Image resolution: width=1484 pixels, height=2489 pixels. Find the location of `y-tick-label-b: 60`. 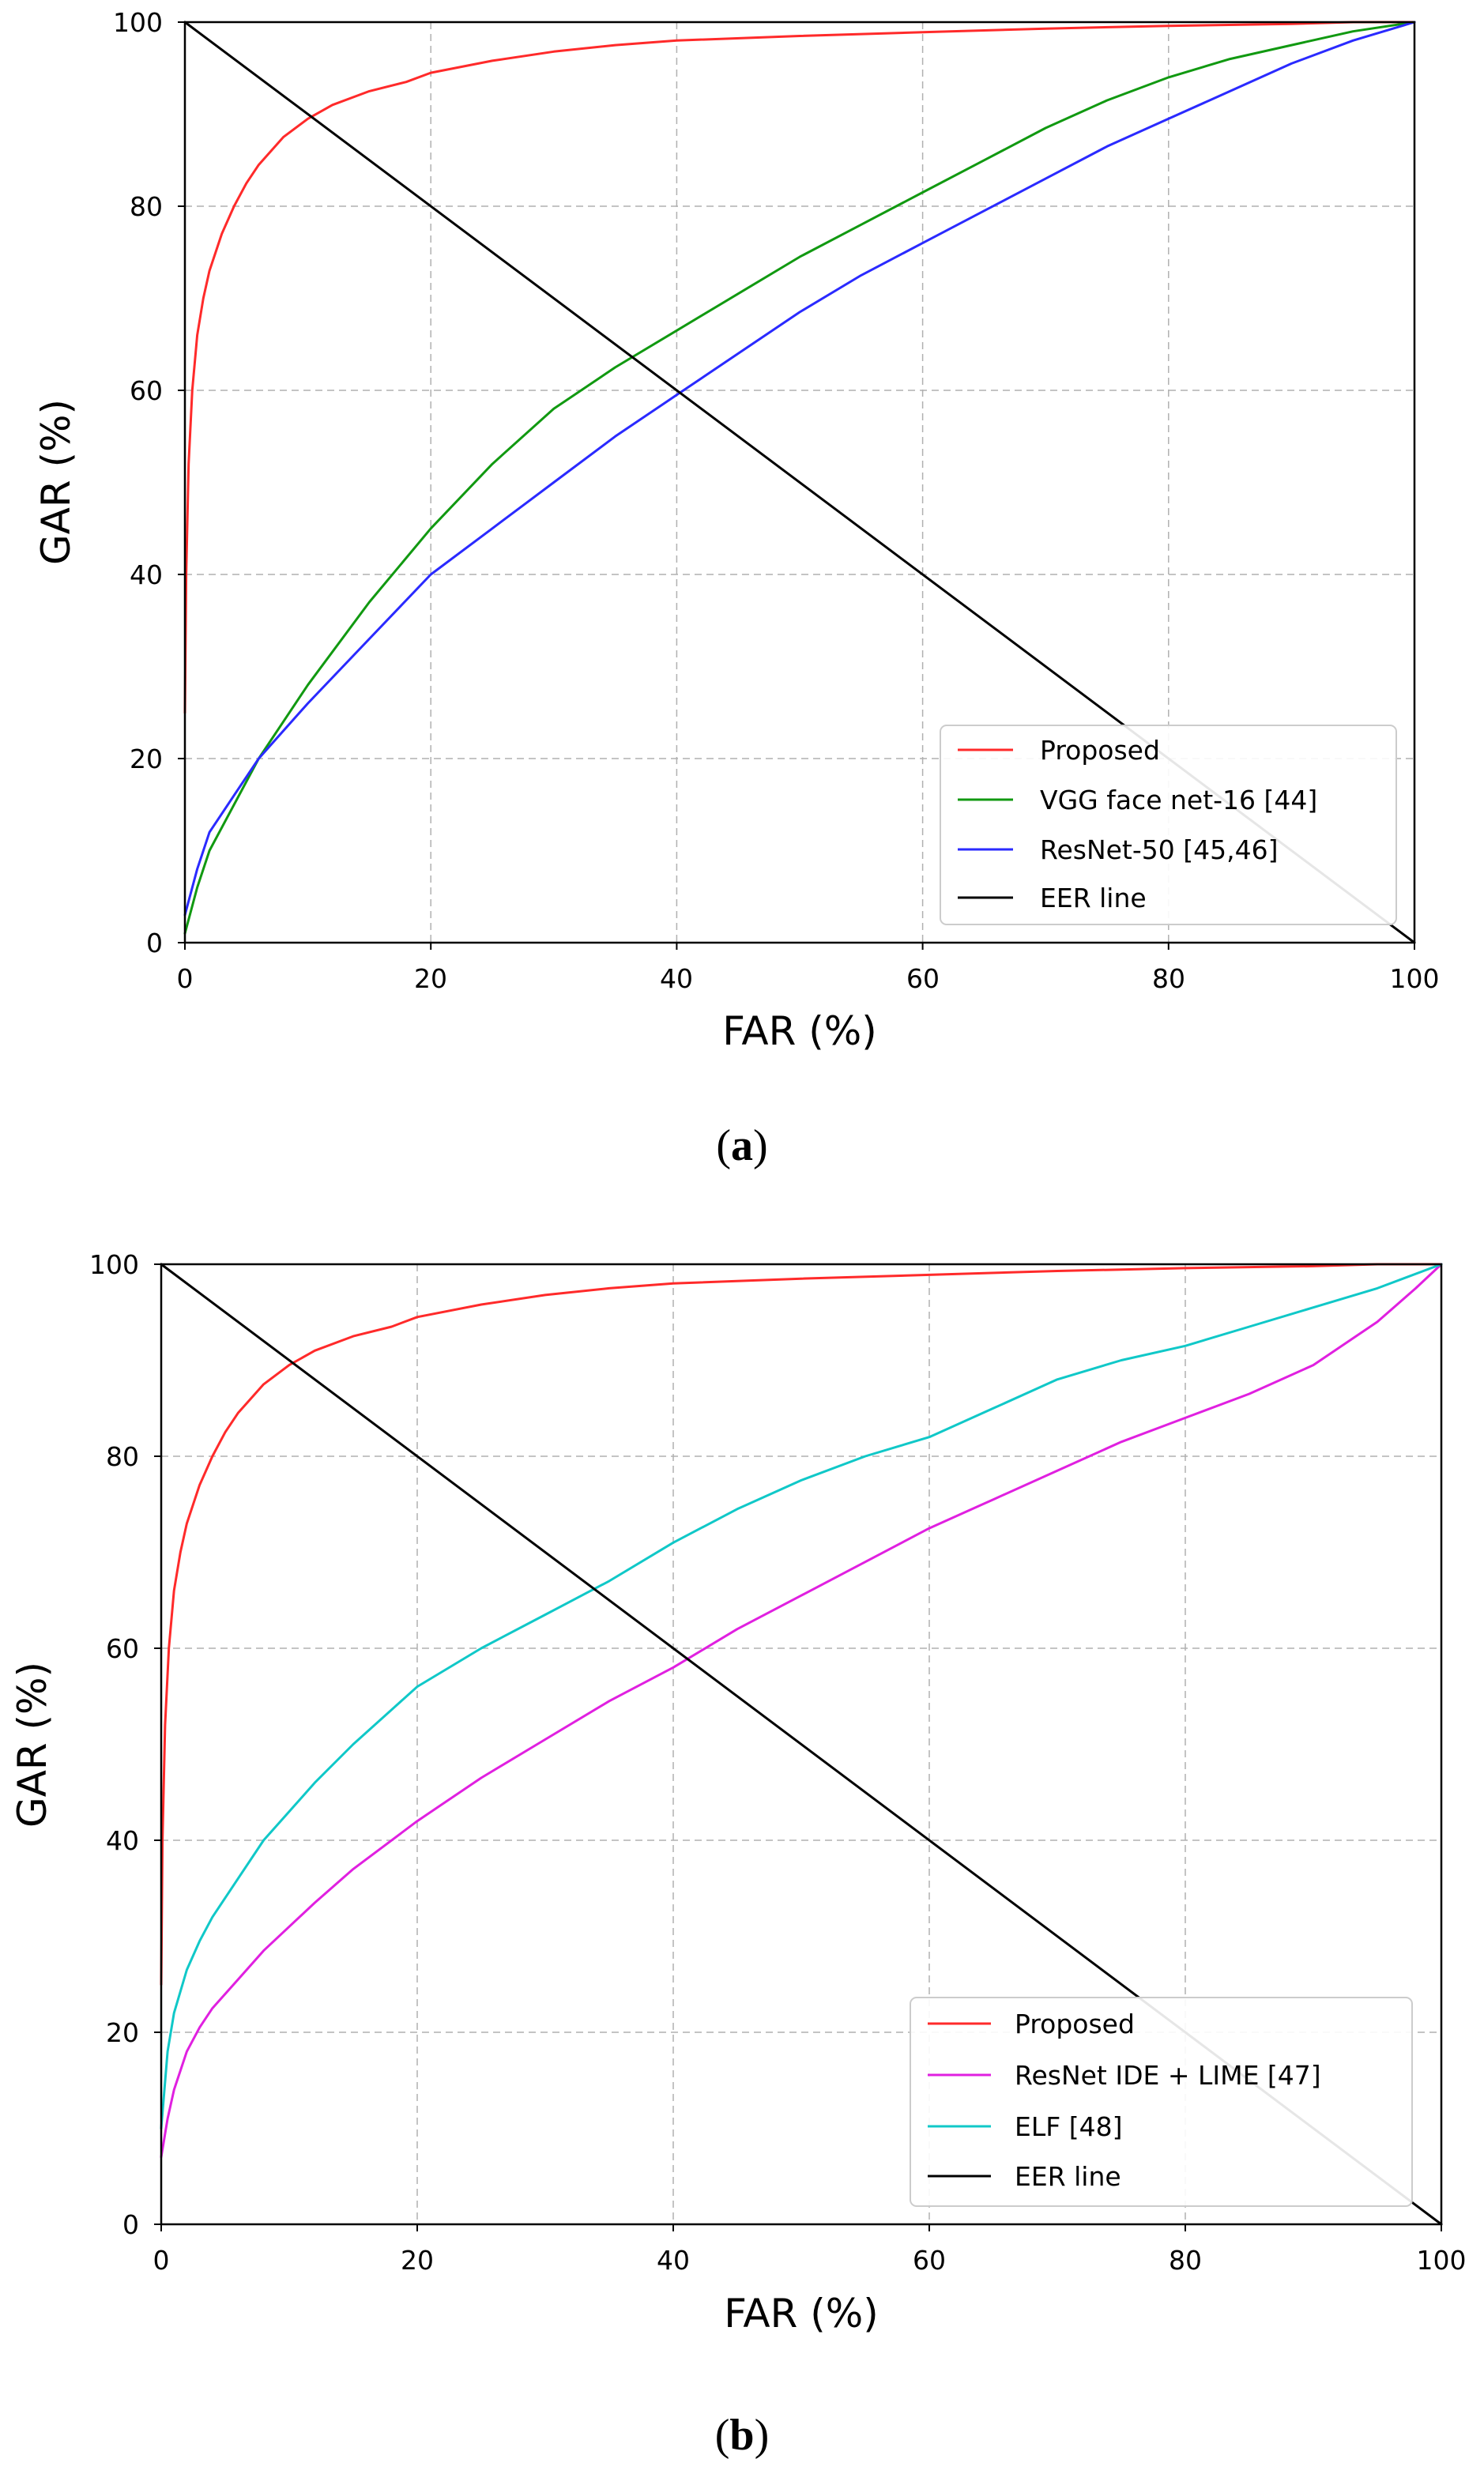

y-tick-label-b: 60 is located at coordinates (122, 1648).